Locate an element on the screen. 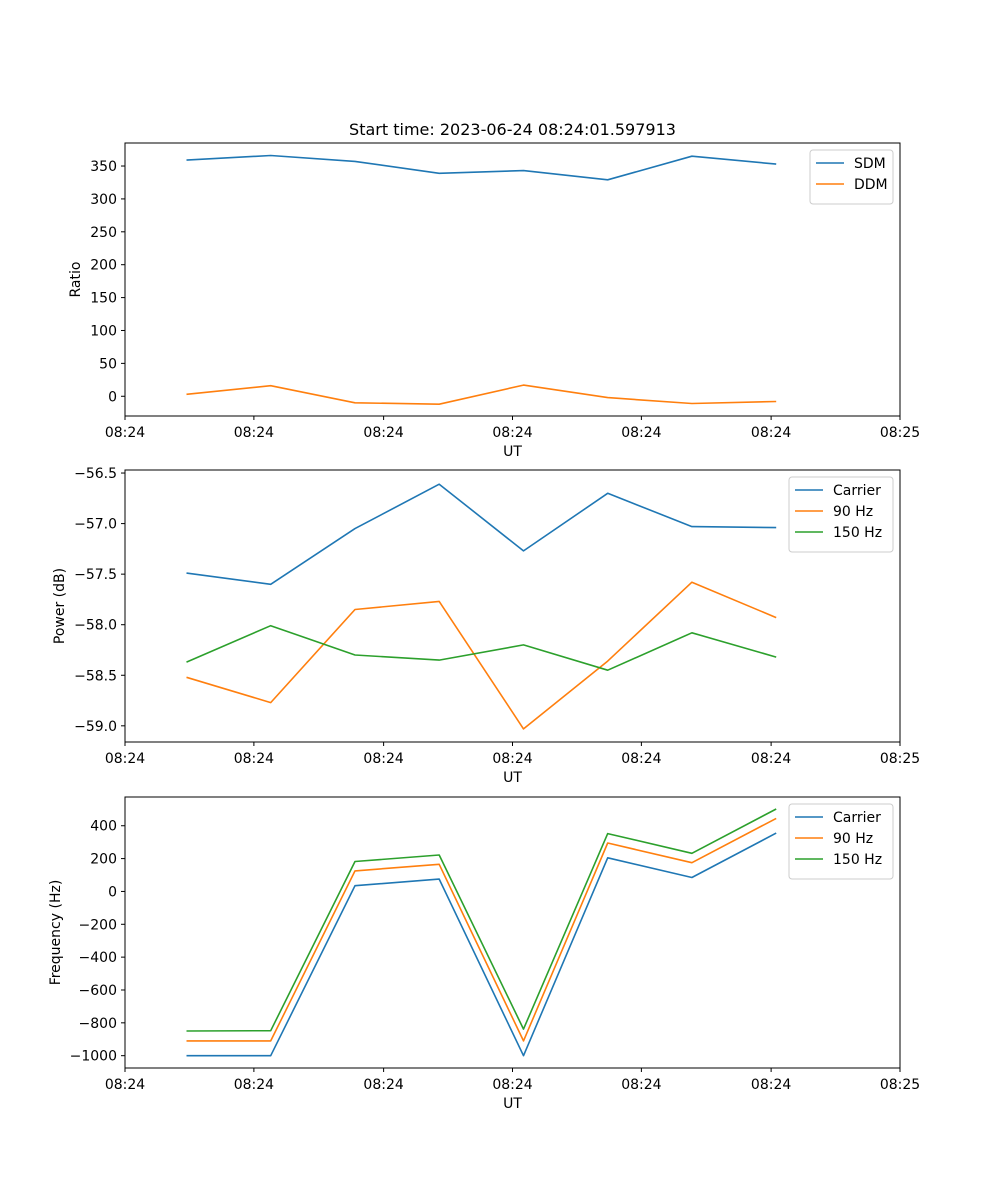 Image resolution: width=1000 pixels, height=1200 pixels. y-tick-label: 250 is located at coordinates (103, 233).